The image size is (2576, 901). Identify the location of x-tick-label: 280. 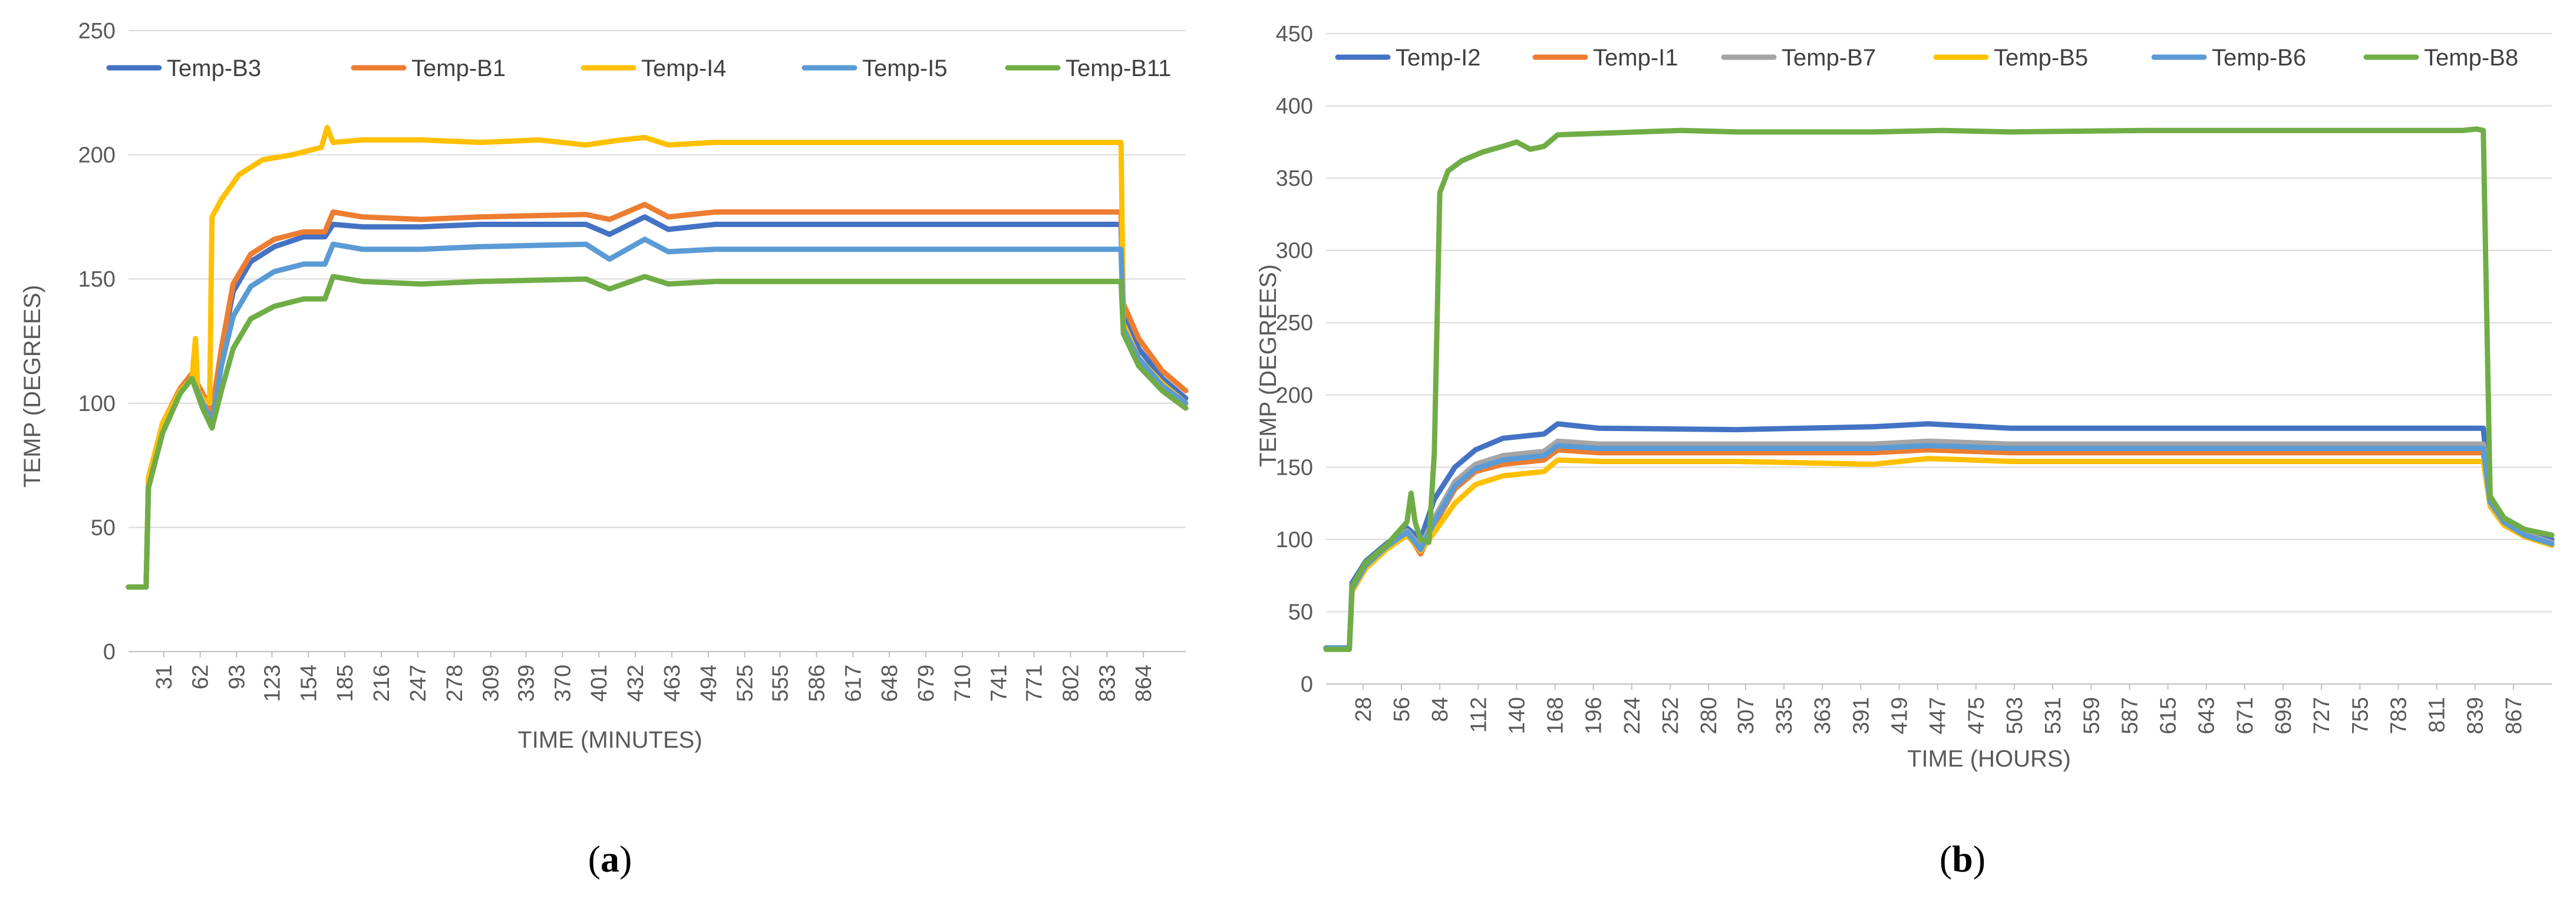
(1709, 715).